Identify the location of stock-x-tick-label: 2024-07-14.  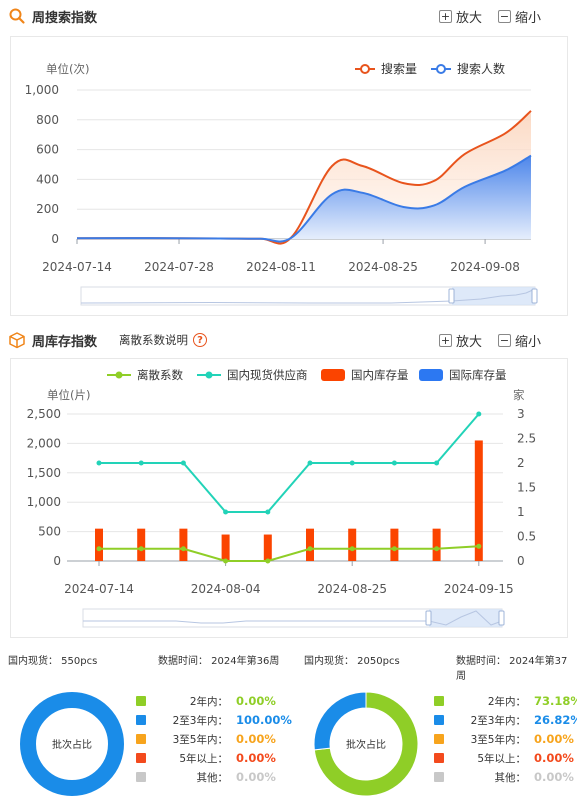
(99, 589).